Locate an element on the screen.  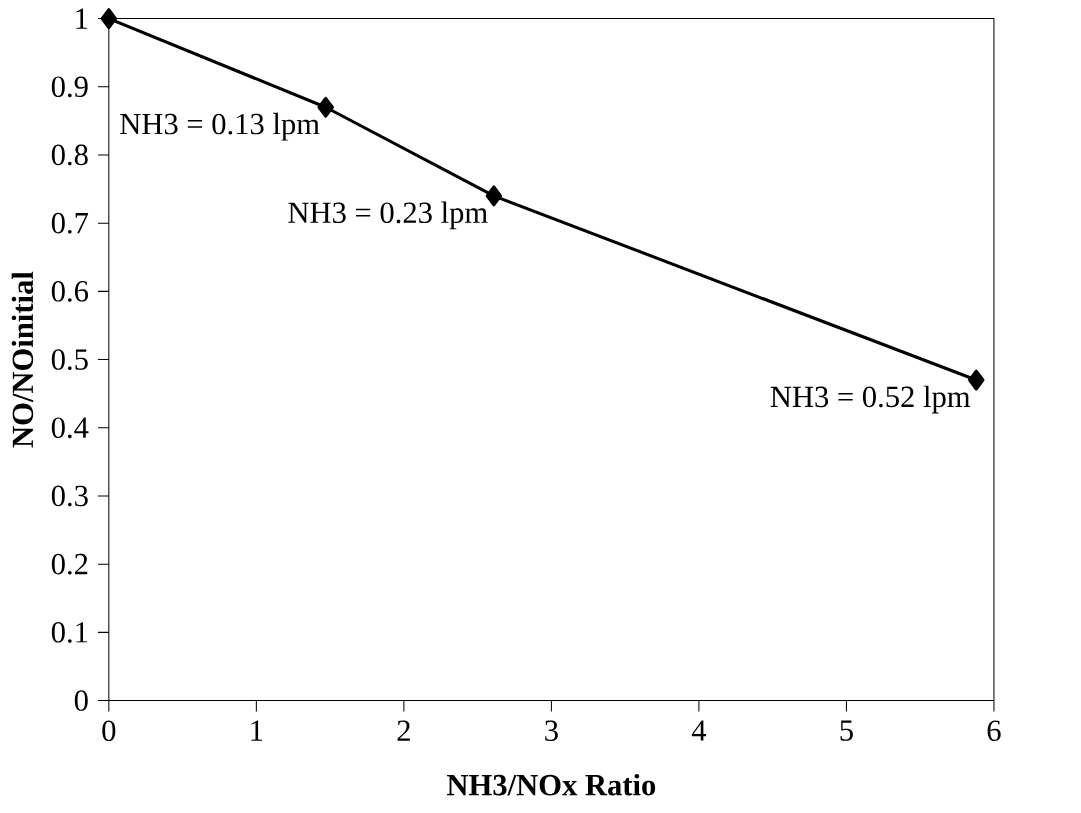
x-tick-label: 0 is located at coordinates (109, 731).